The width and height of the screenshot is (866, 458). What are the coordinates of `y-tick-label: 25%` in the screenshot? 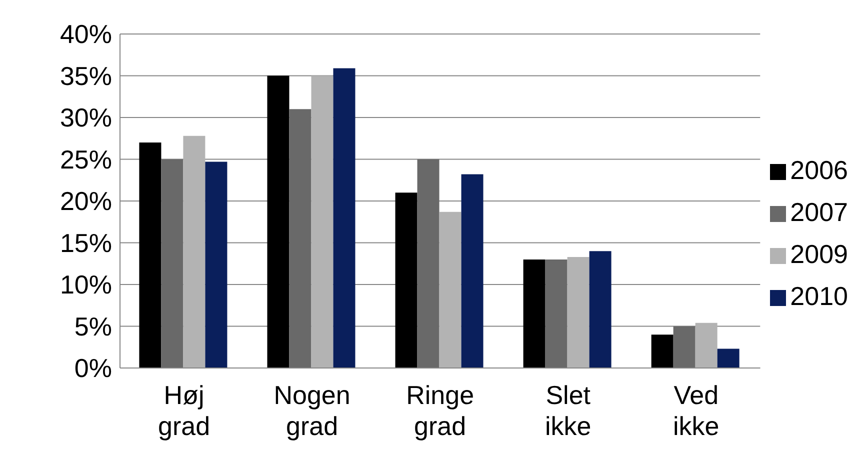 It's located at (86, 159).